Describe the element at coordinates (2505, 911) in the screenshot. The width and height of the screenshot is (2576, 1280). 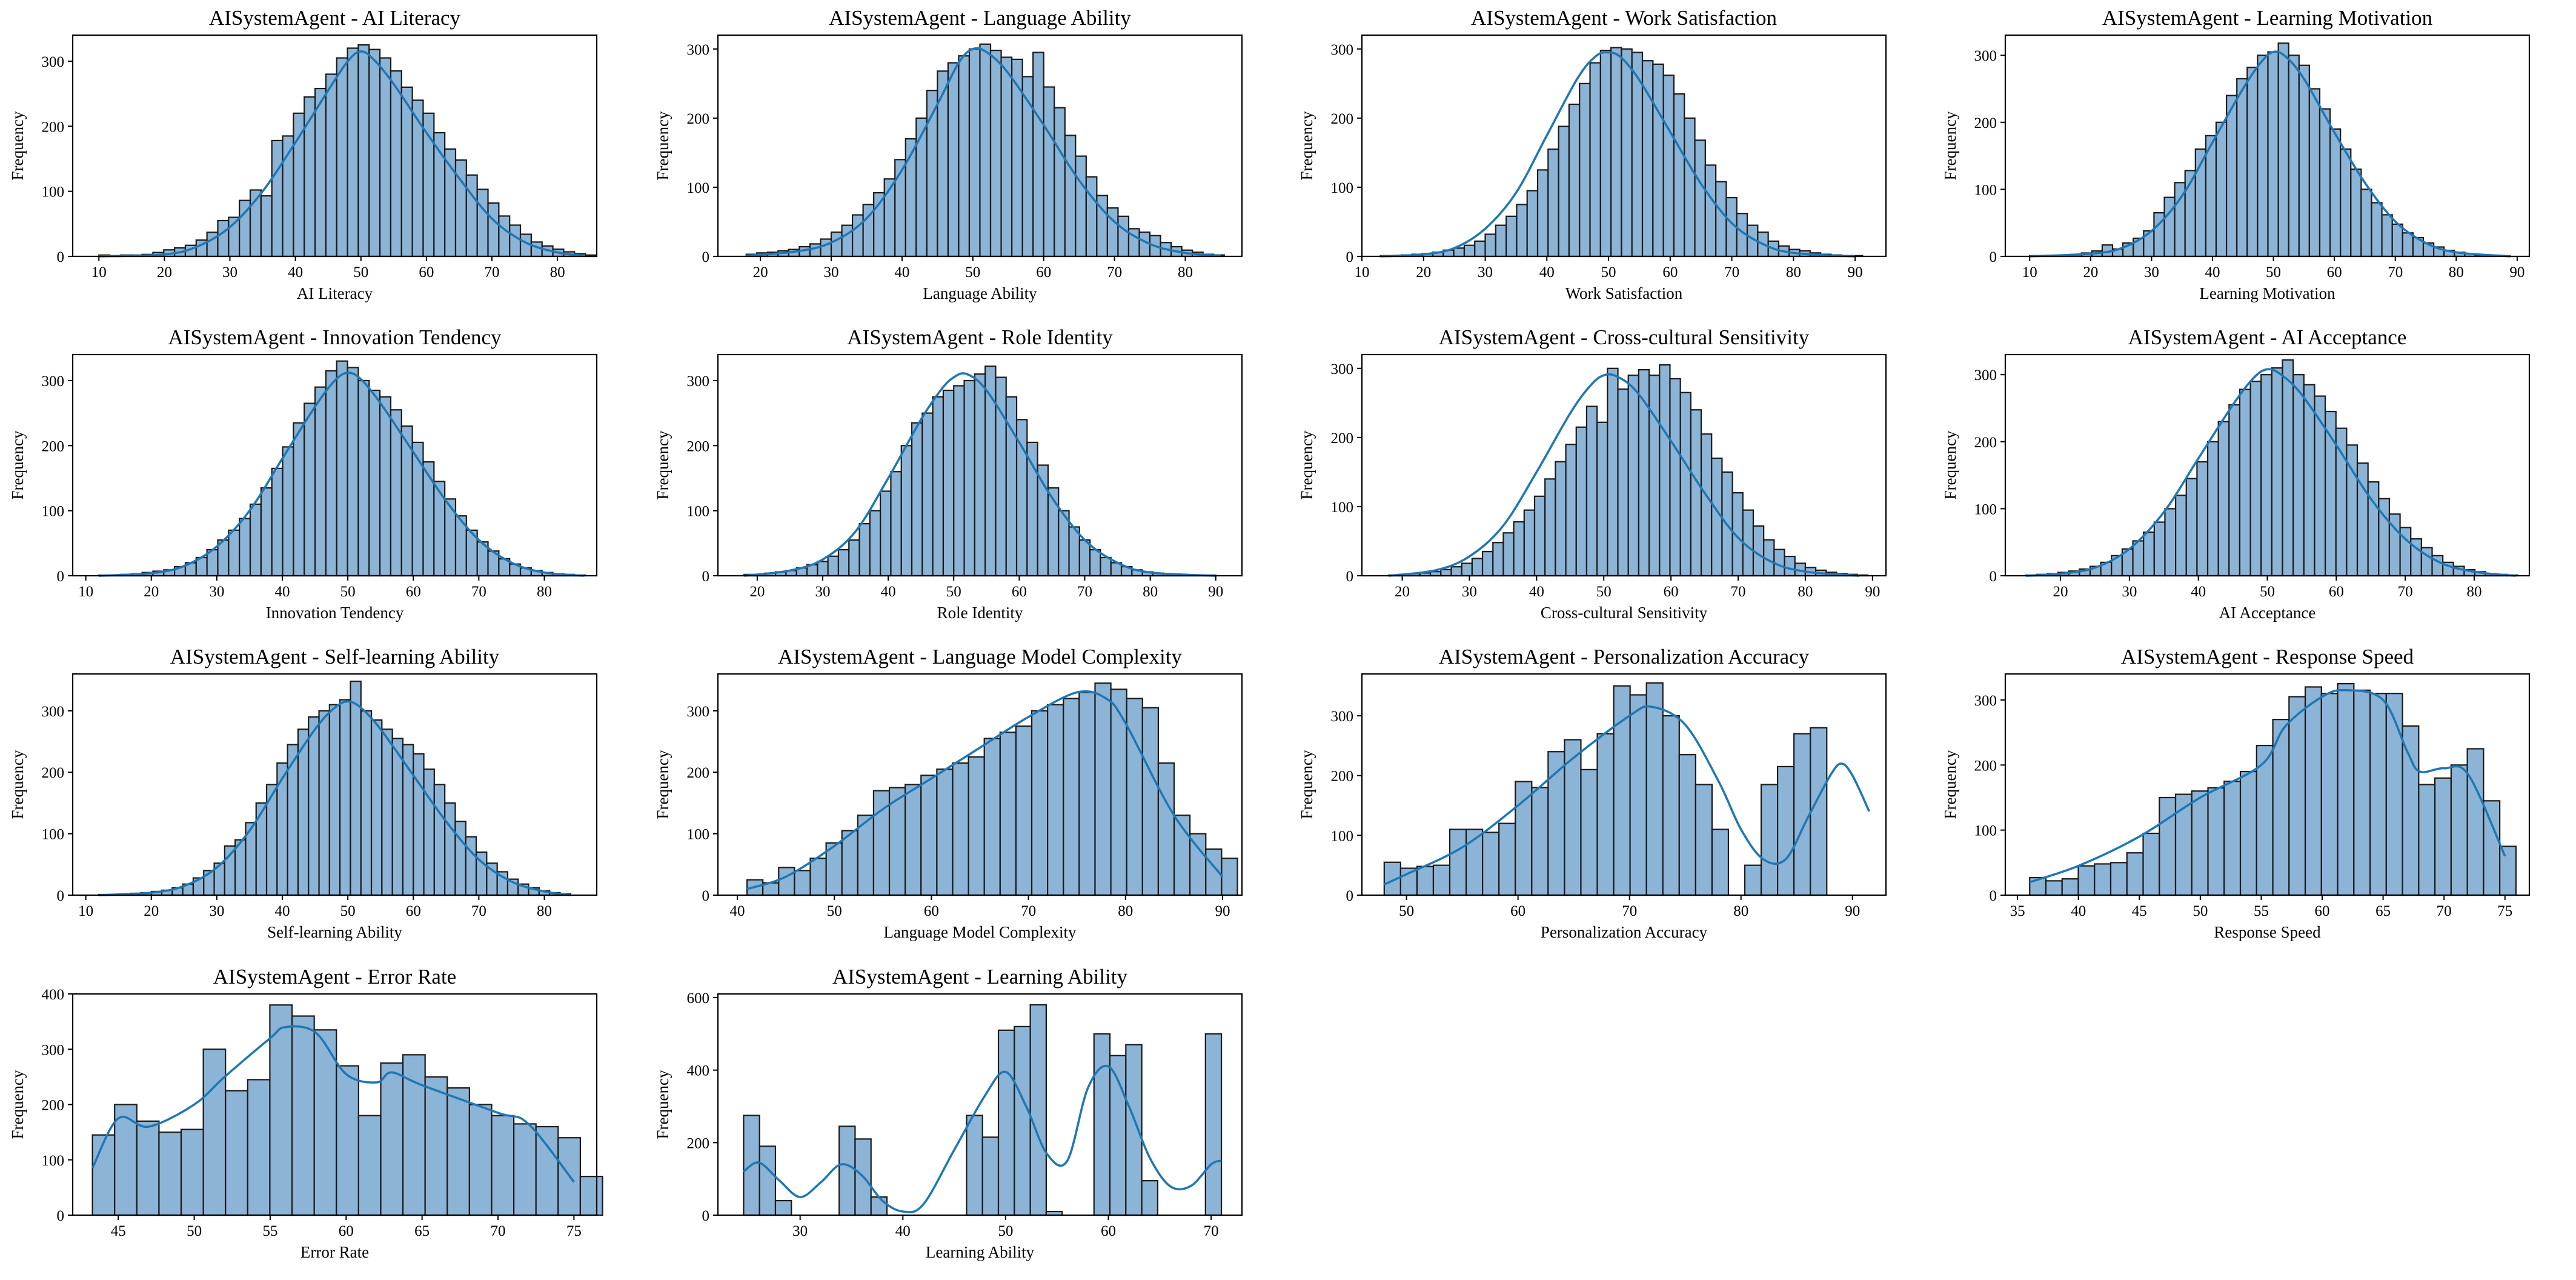
I see `x-tick-label: 75` at that location.